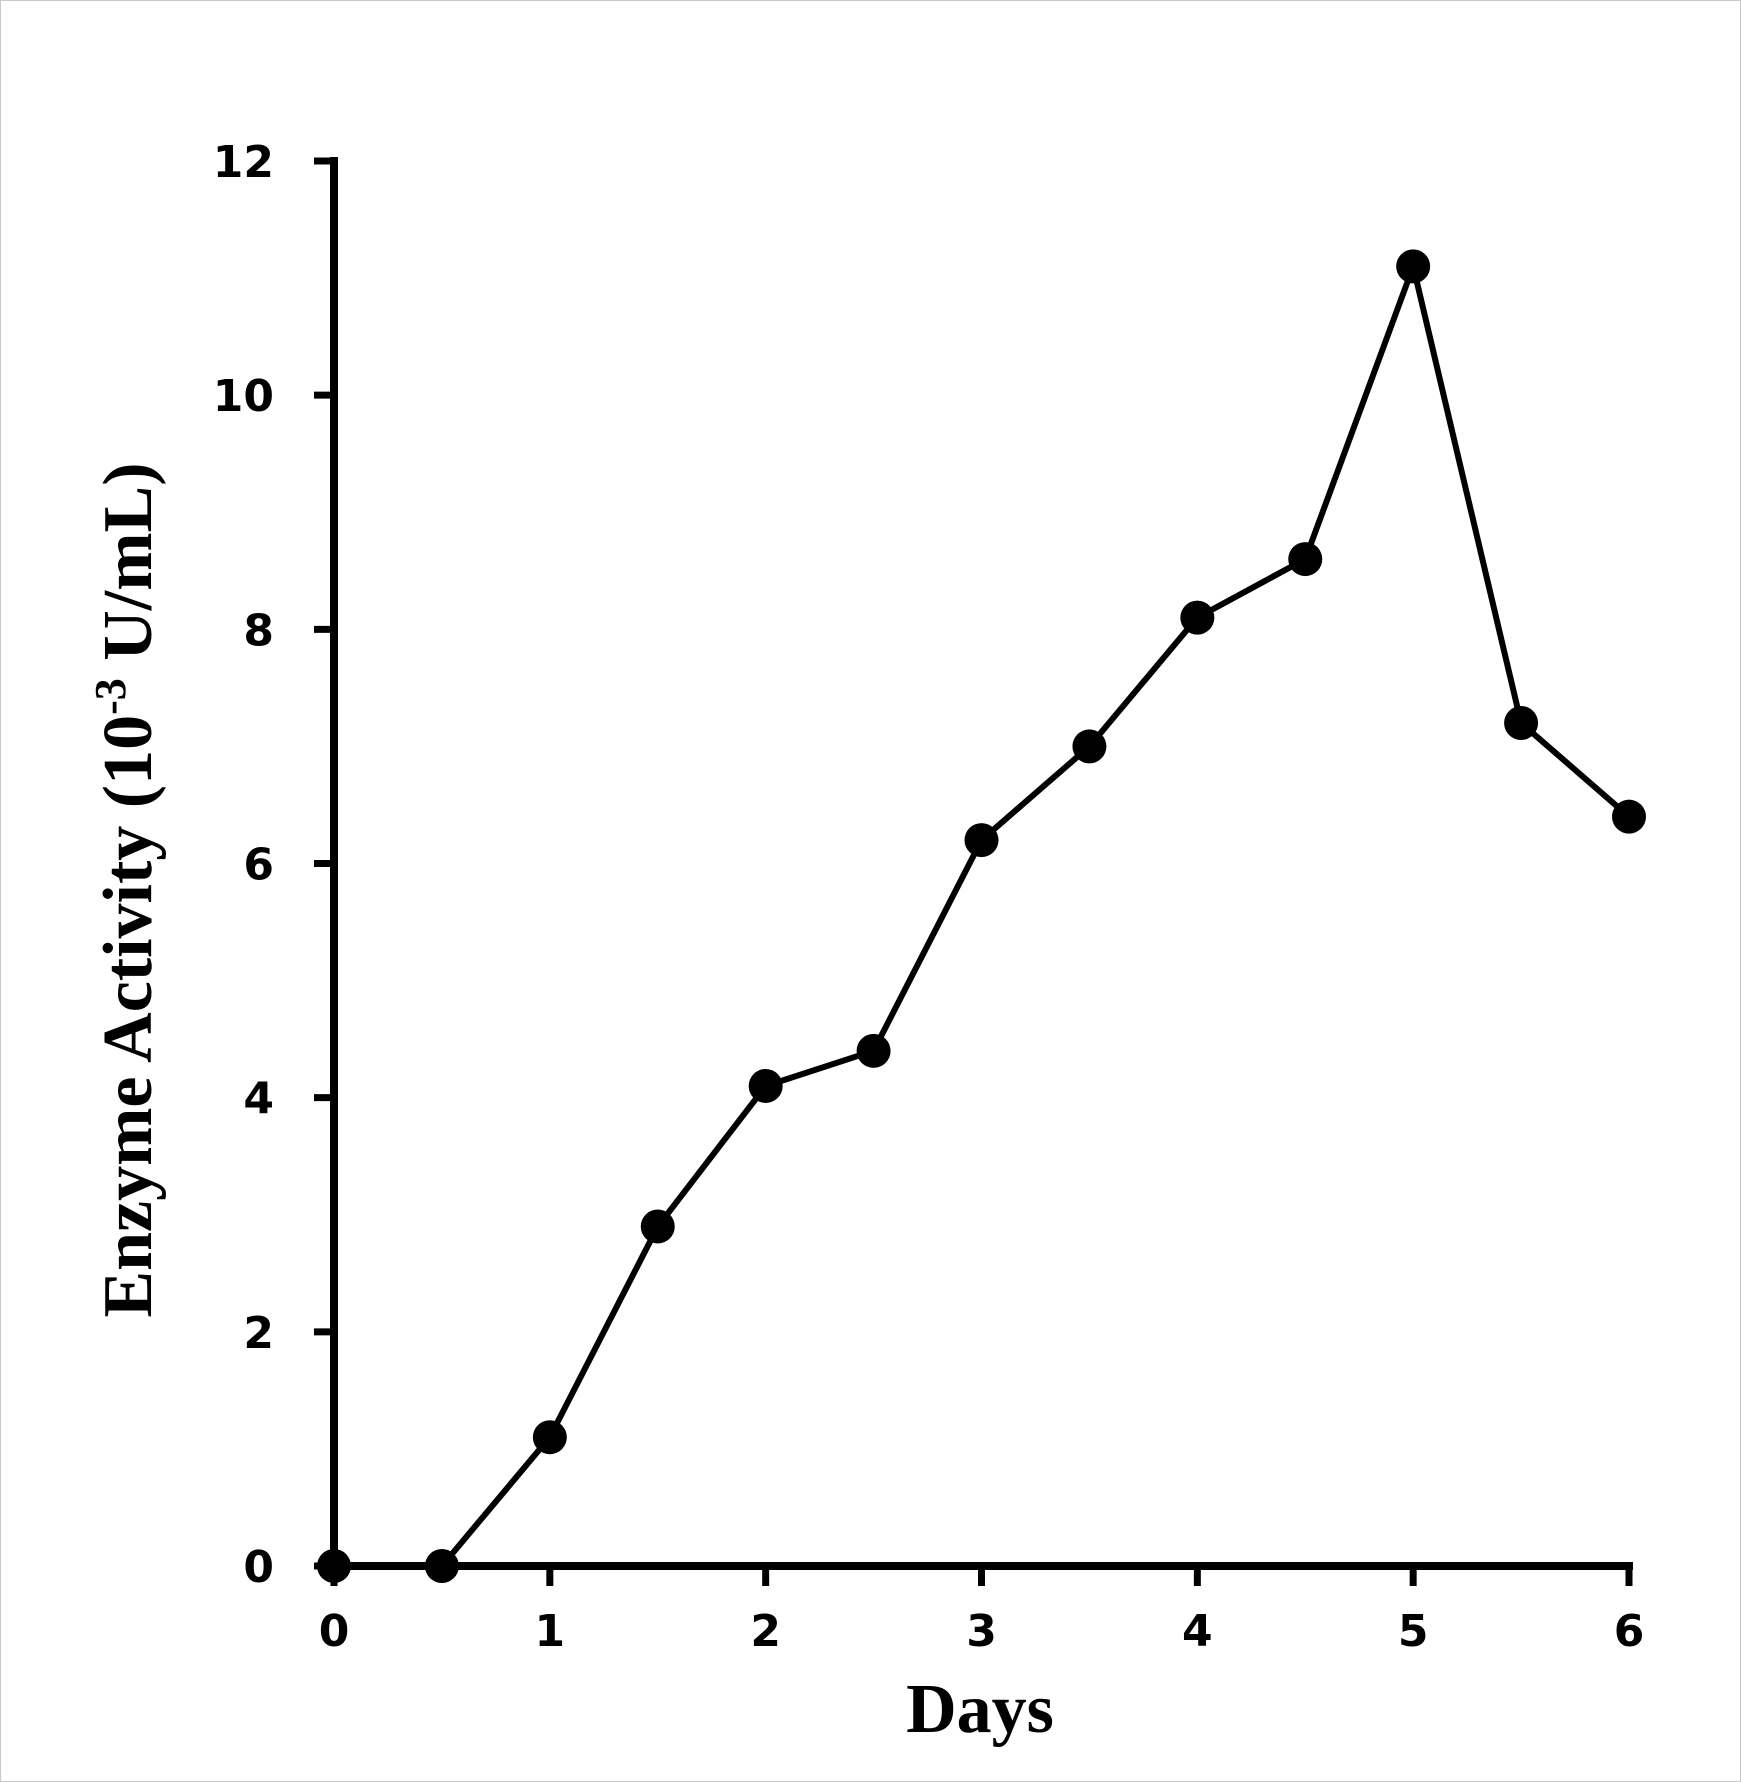  What do you see at coordinates (243, 396) in the screenshot?
I see `y-tick-label: 10` at bounding box center [243, 396].